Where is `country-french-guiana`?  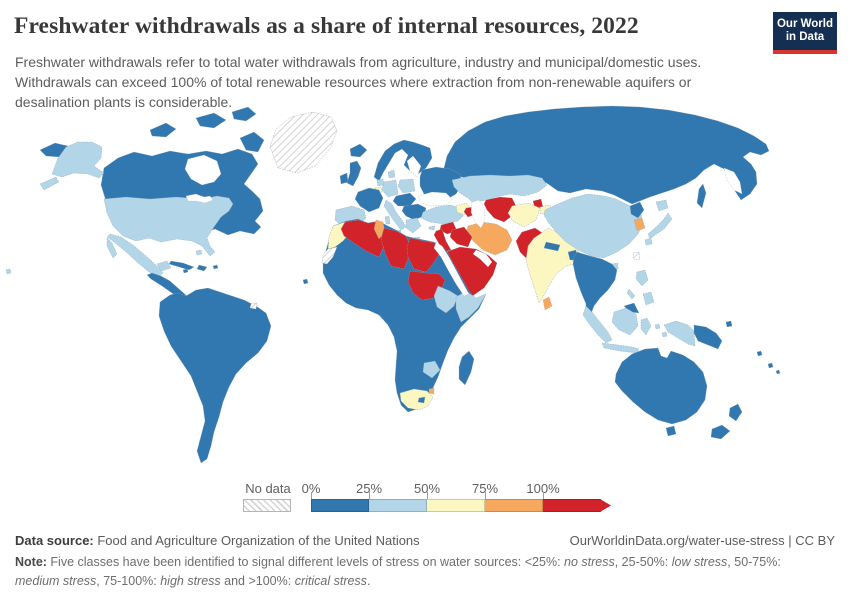
country-french-guiana is located at coordinates (253, 306).